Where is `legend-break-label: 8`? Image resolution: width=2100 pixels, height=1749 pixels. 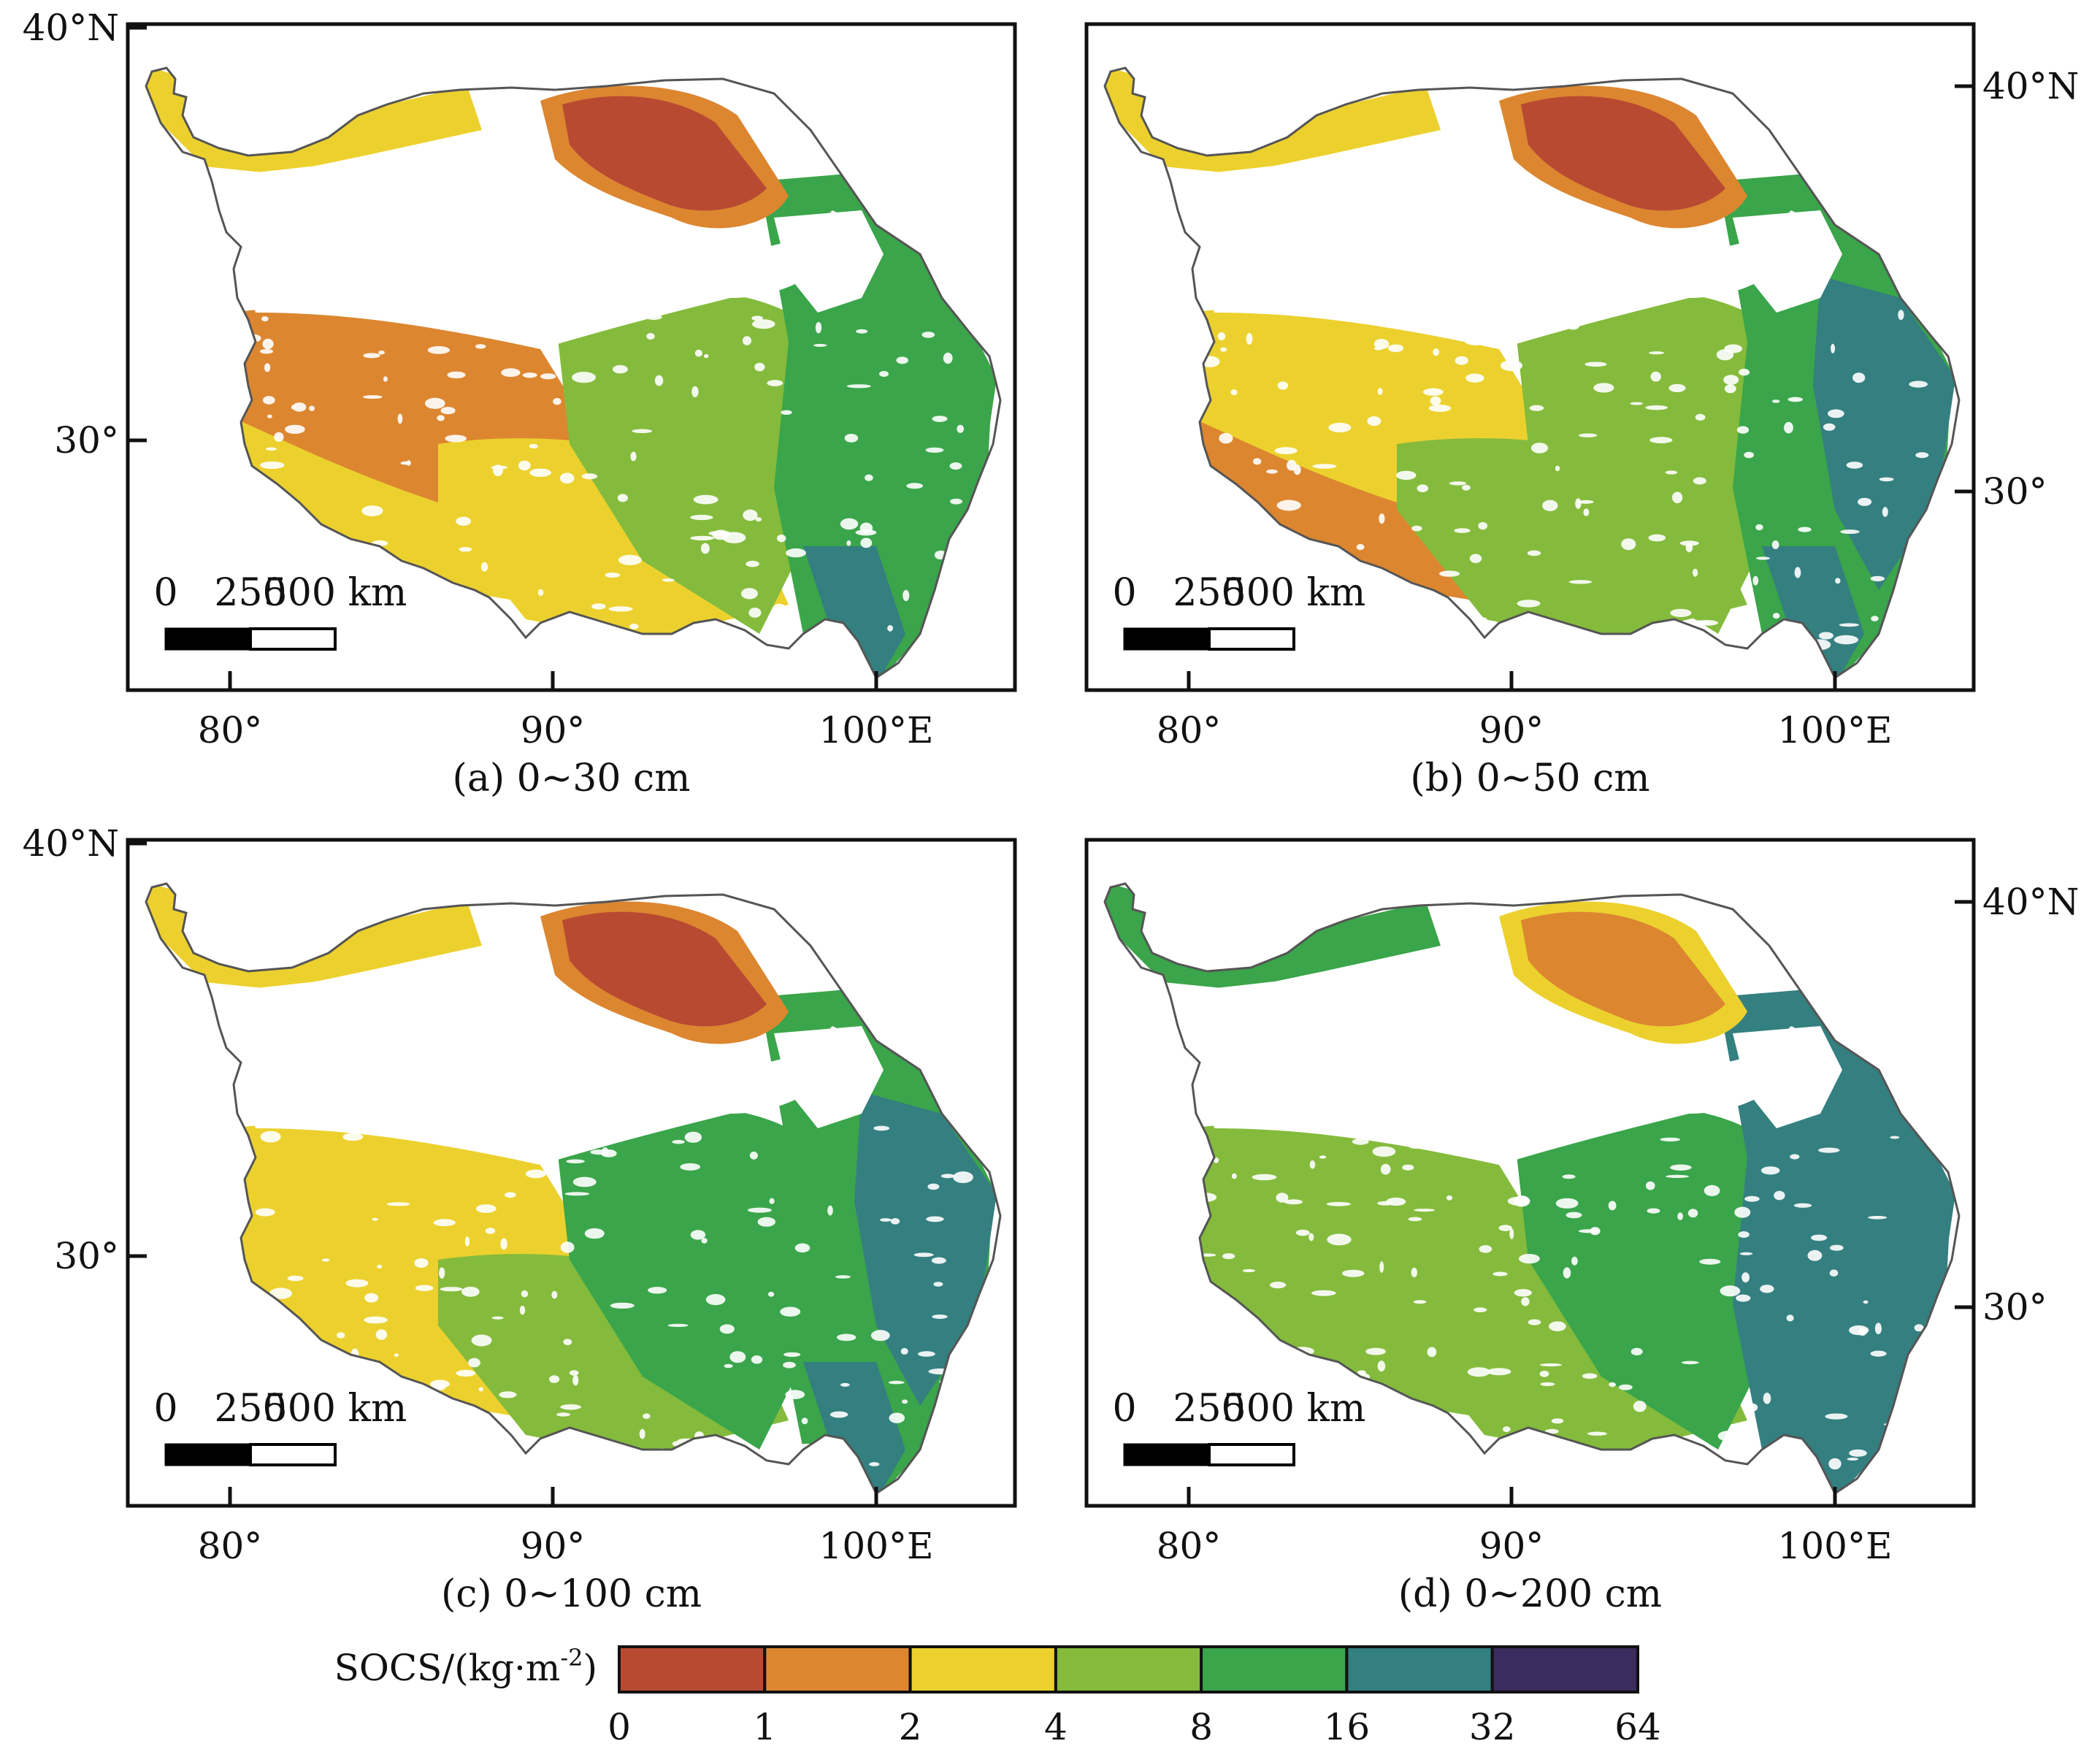 legend-break-label: 8 is located at coordinates (1201, 1727).